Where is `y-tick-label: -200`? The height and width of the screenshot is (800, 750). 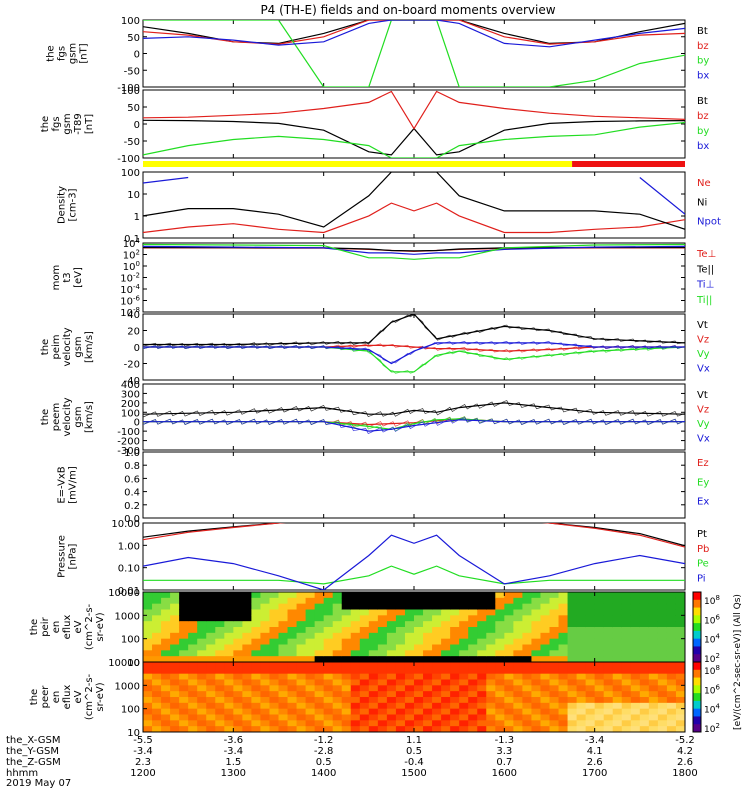 y-tick-label: -200 is located at coordinates (128, 442).